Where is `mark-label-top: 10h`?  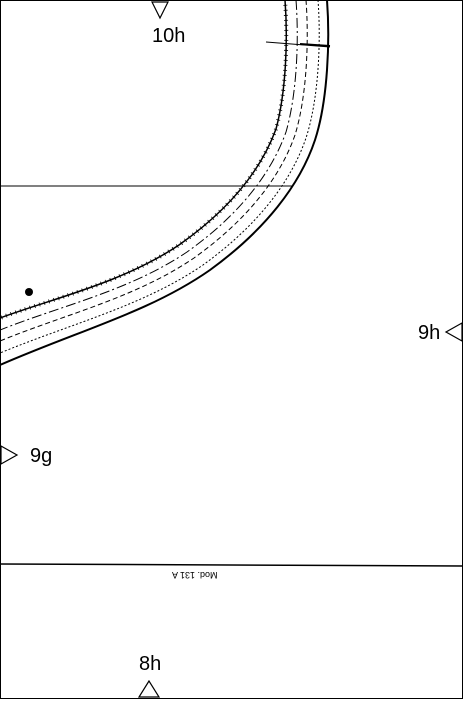
mark-label-top: 10h is located at coordinates (169, 36).